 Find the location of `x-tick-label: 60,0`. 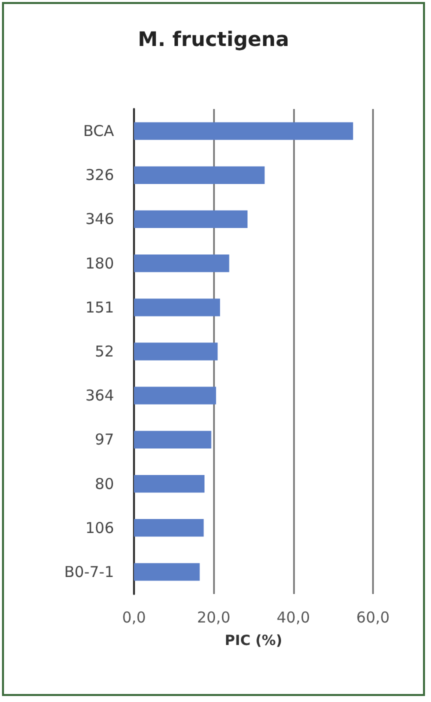

x-tick-label: 60,0 is located at coordinates (373, 617).